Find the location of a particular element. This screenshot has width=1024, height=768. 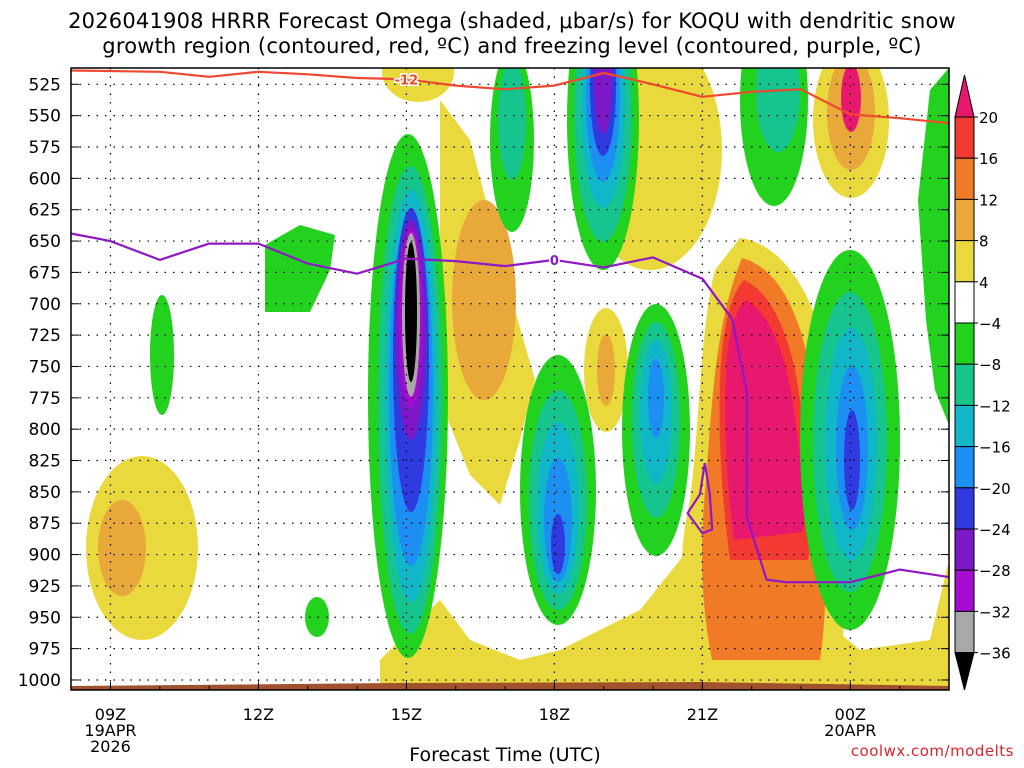

colorbar-label: −36 is located at coordinates (995, 654).